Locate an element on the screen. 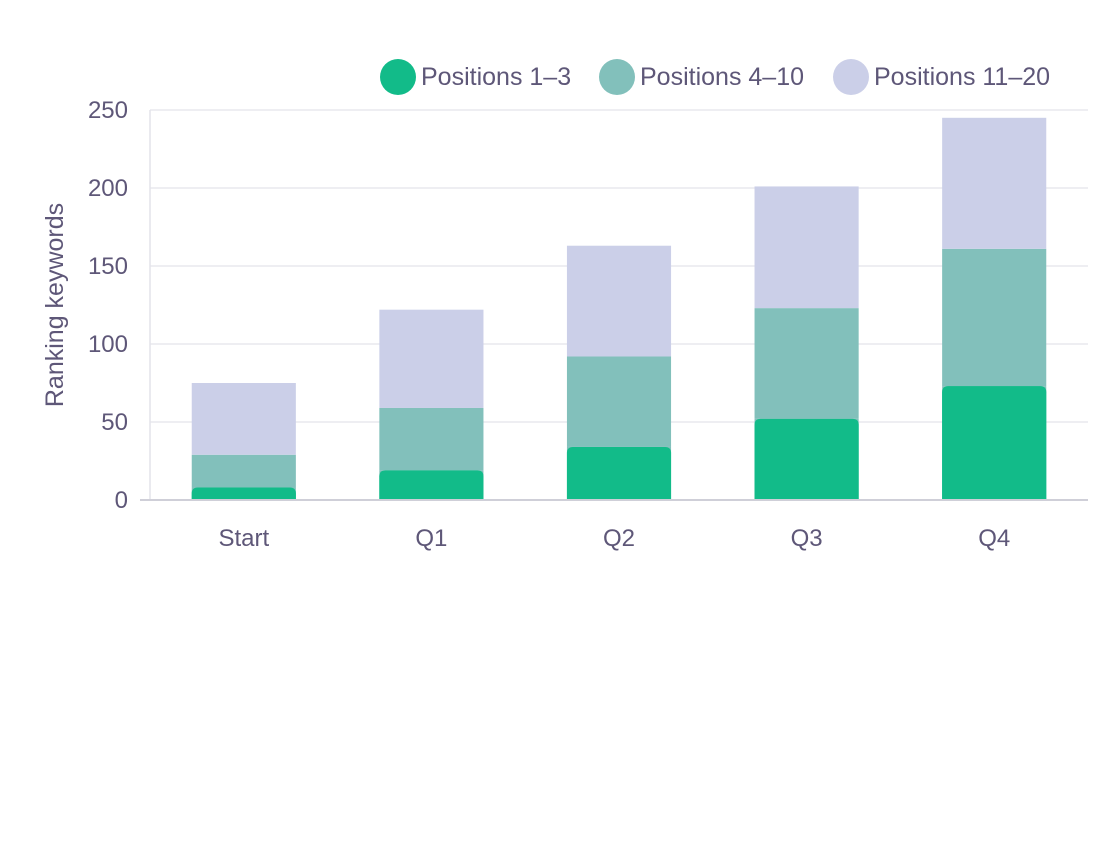 Image resolution: width=1120 pixels, height=845 pixels. y-tick-label: 0 is located at coordinates (121, 500).